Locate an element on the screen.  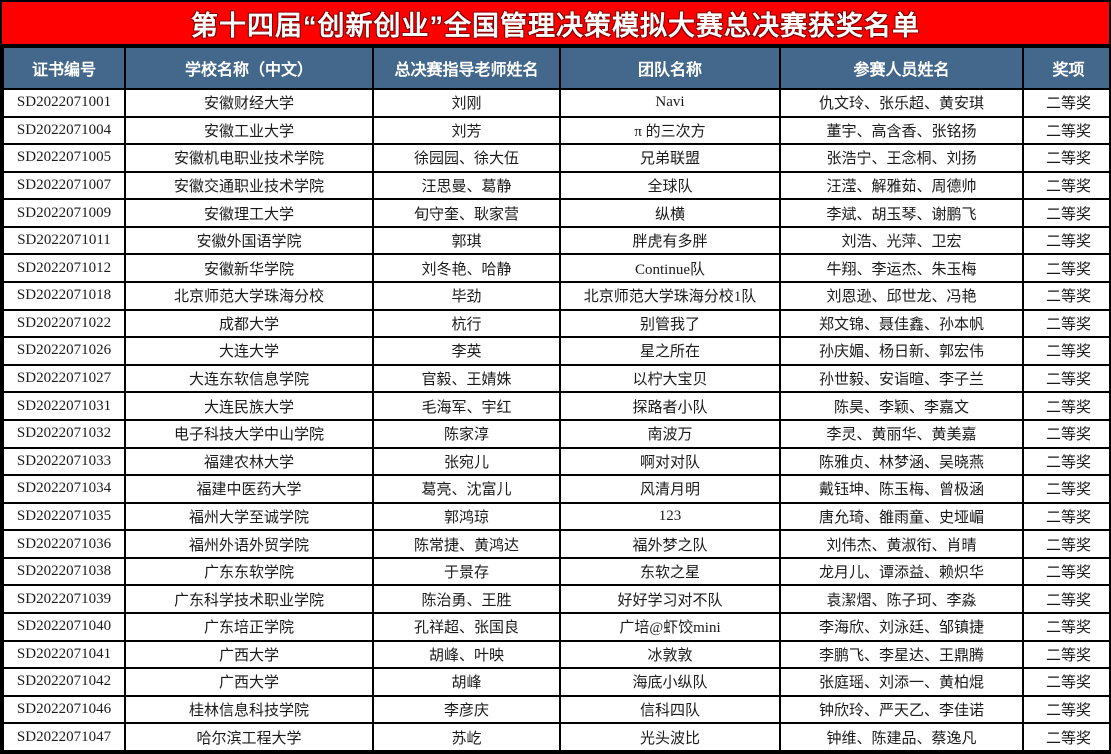
school-cell: 福建中医药大学 is located at coordinates (249, 489).